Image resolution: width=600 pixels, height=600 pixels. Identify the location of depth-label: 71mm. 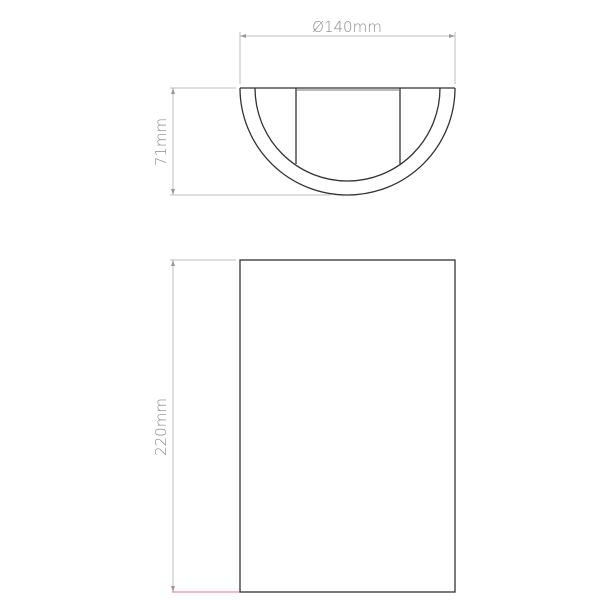
(161, 142).